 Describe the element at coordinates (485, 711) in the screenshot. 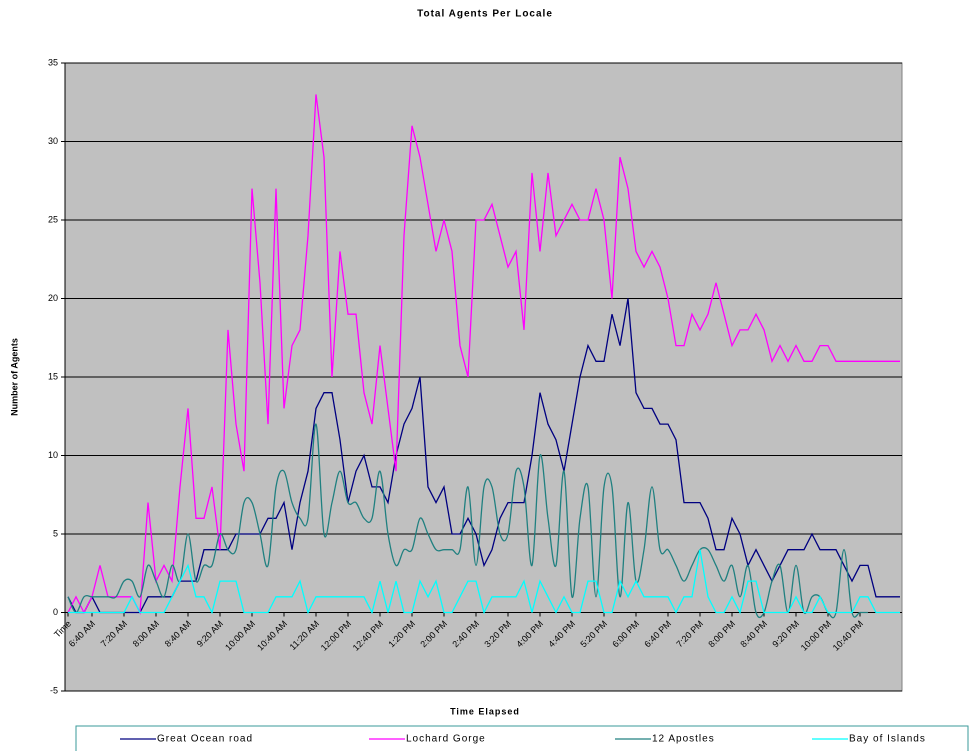

I see `x-axis-title: Time Elapsed` at that location.